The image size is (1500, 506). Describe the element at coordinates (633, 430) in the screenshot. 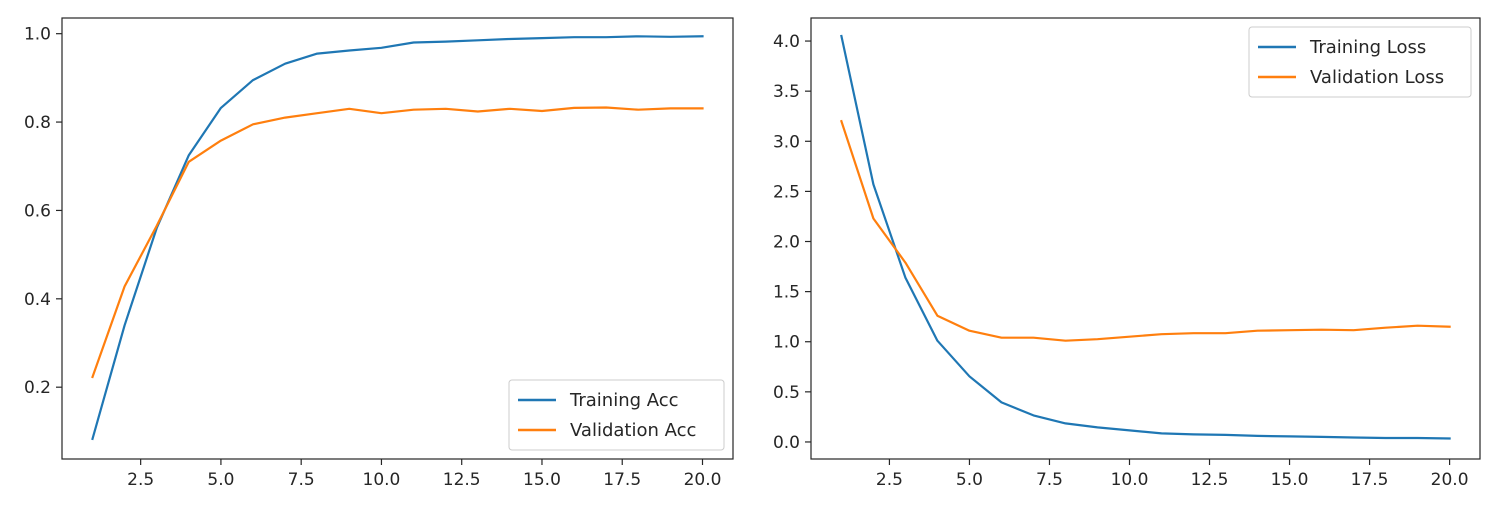

I see `legend-label: Validation Acc` at that location.